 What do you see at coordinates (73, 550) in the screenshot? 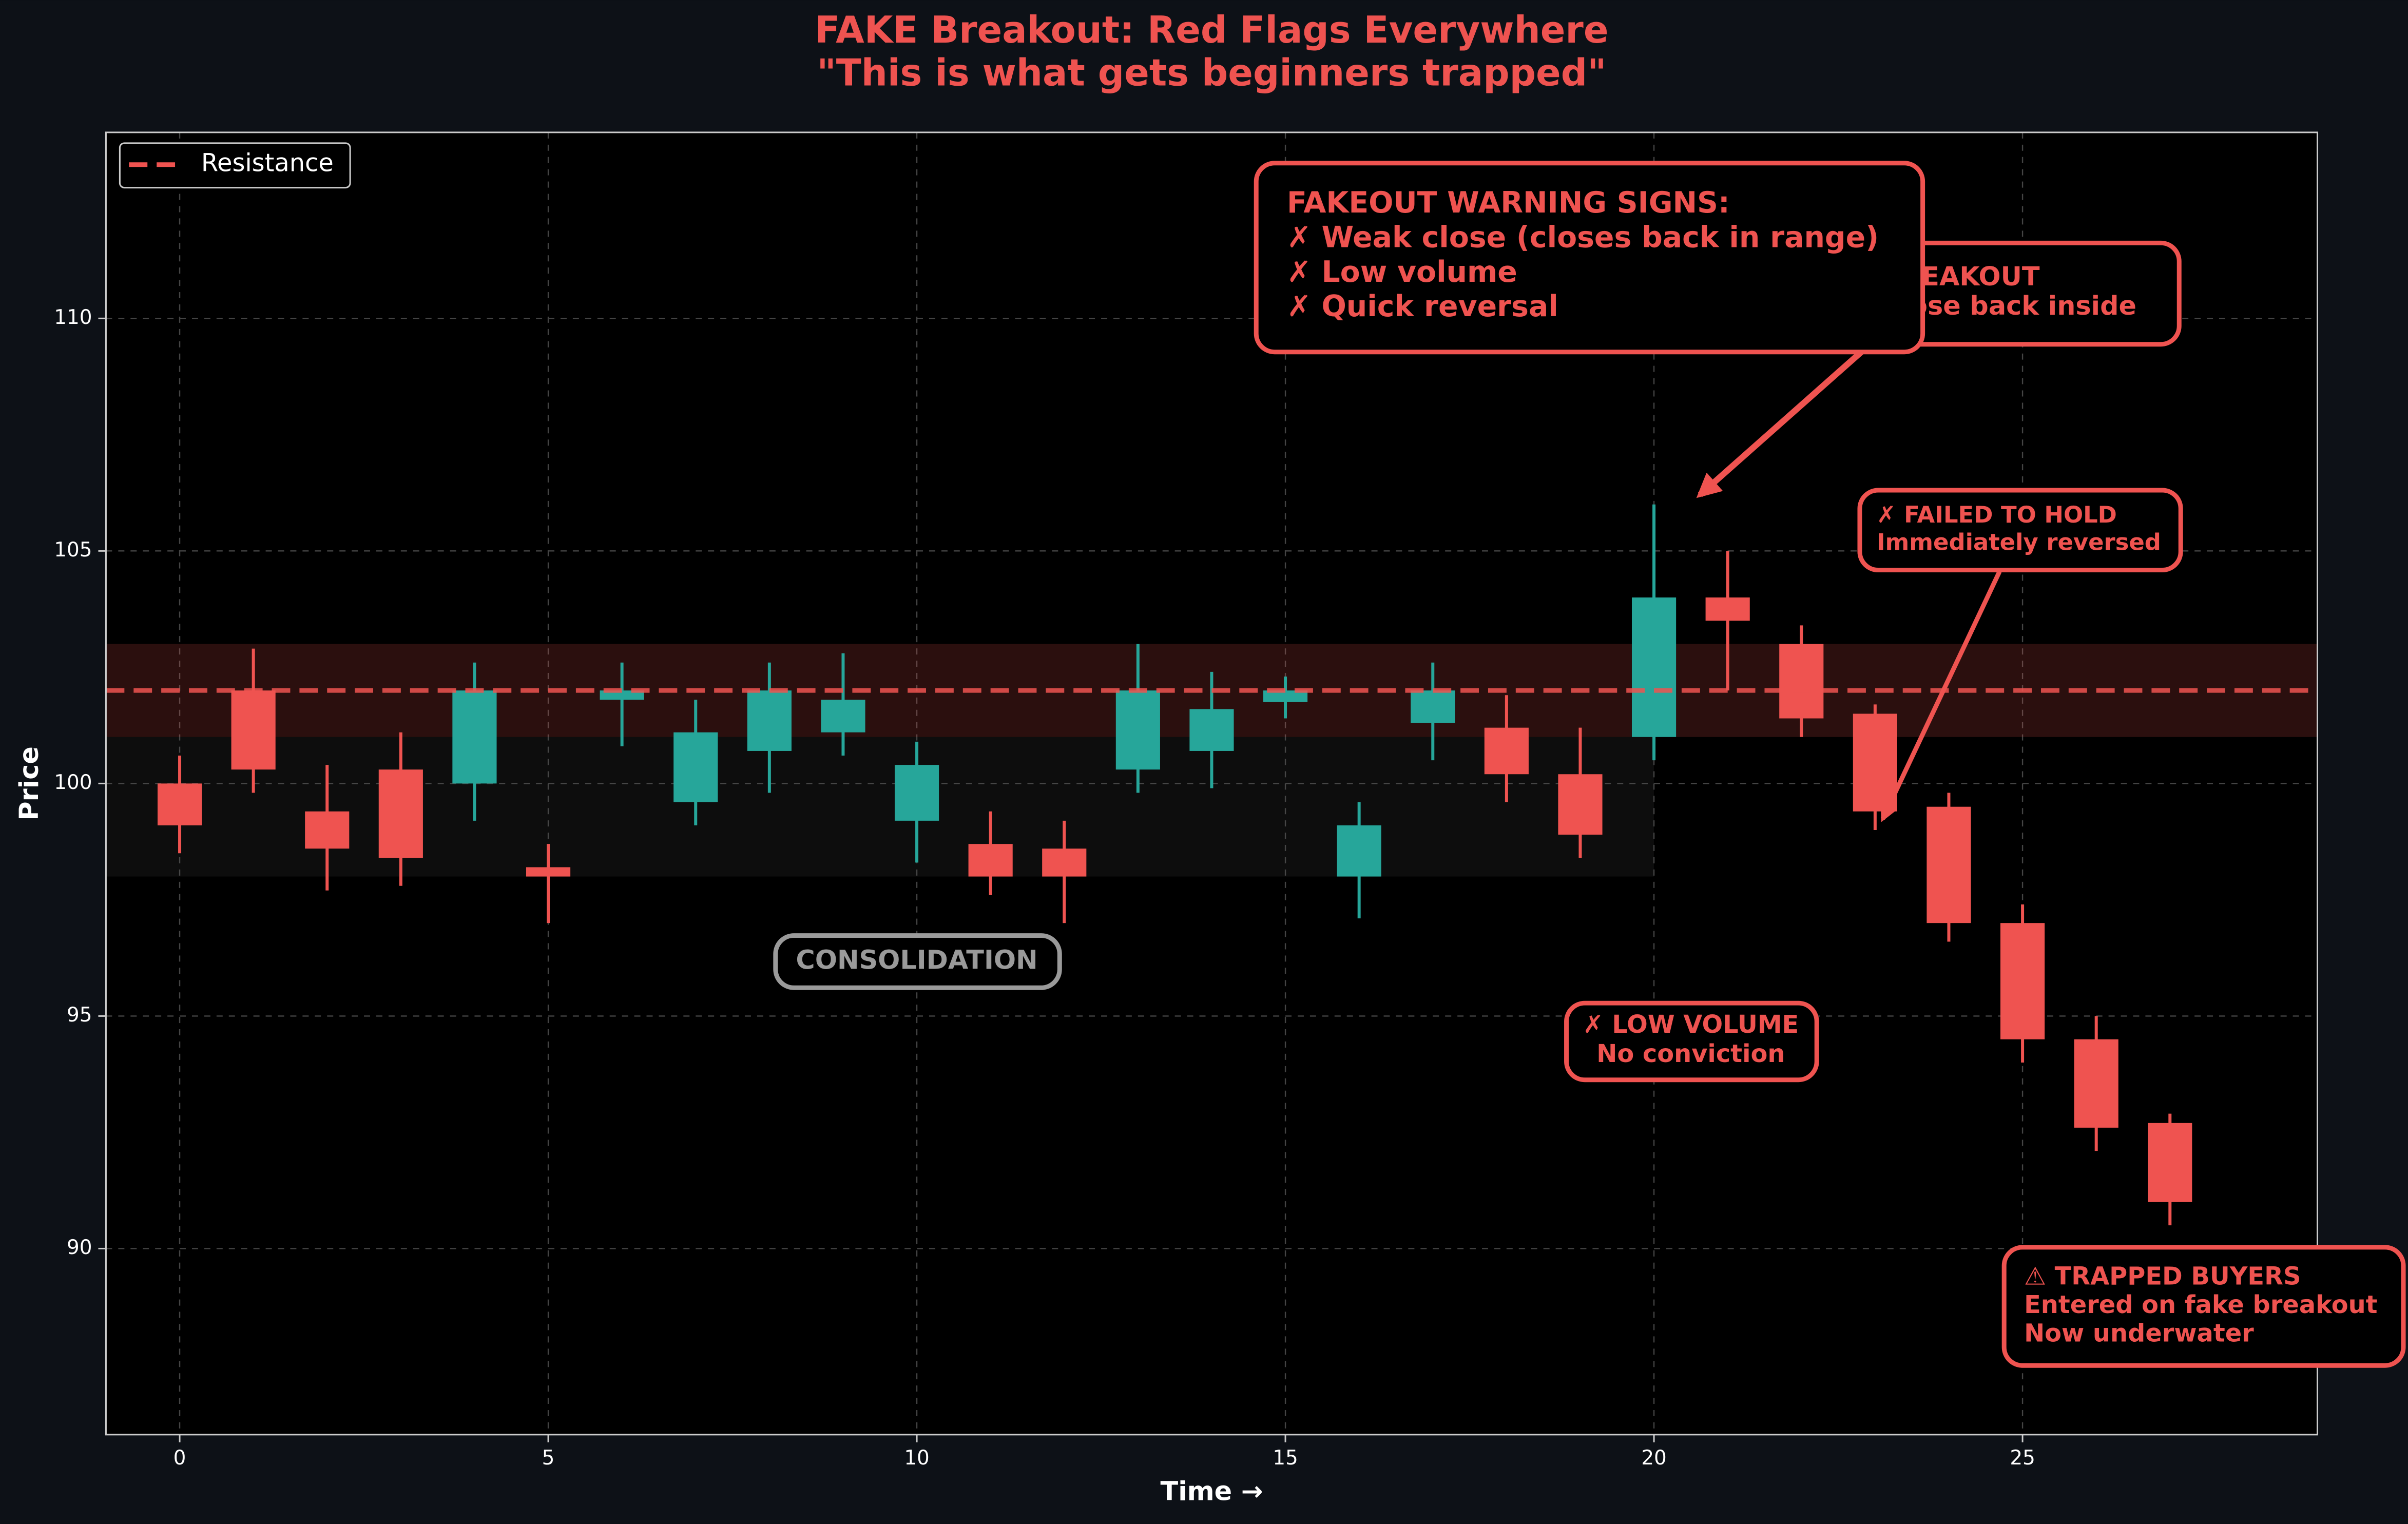
I see `y-tick-label: 105` at bounding box center [73, 550].